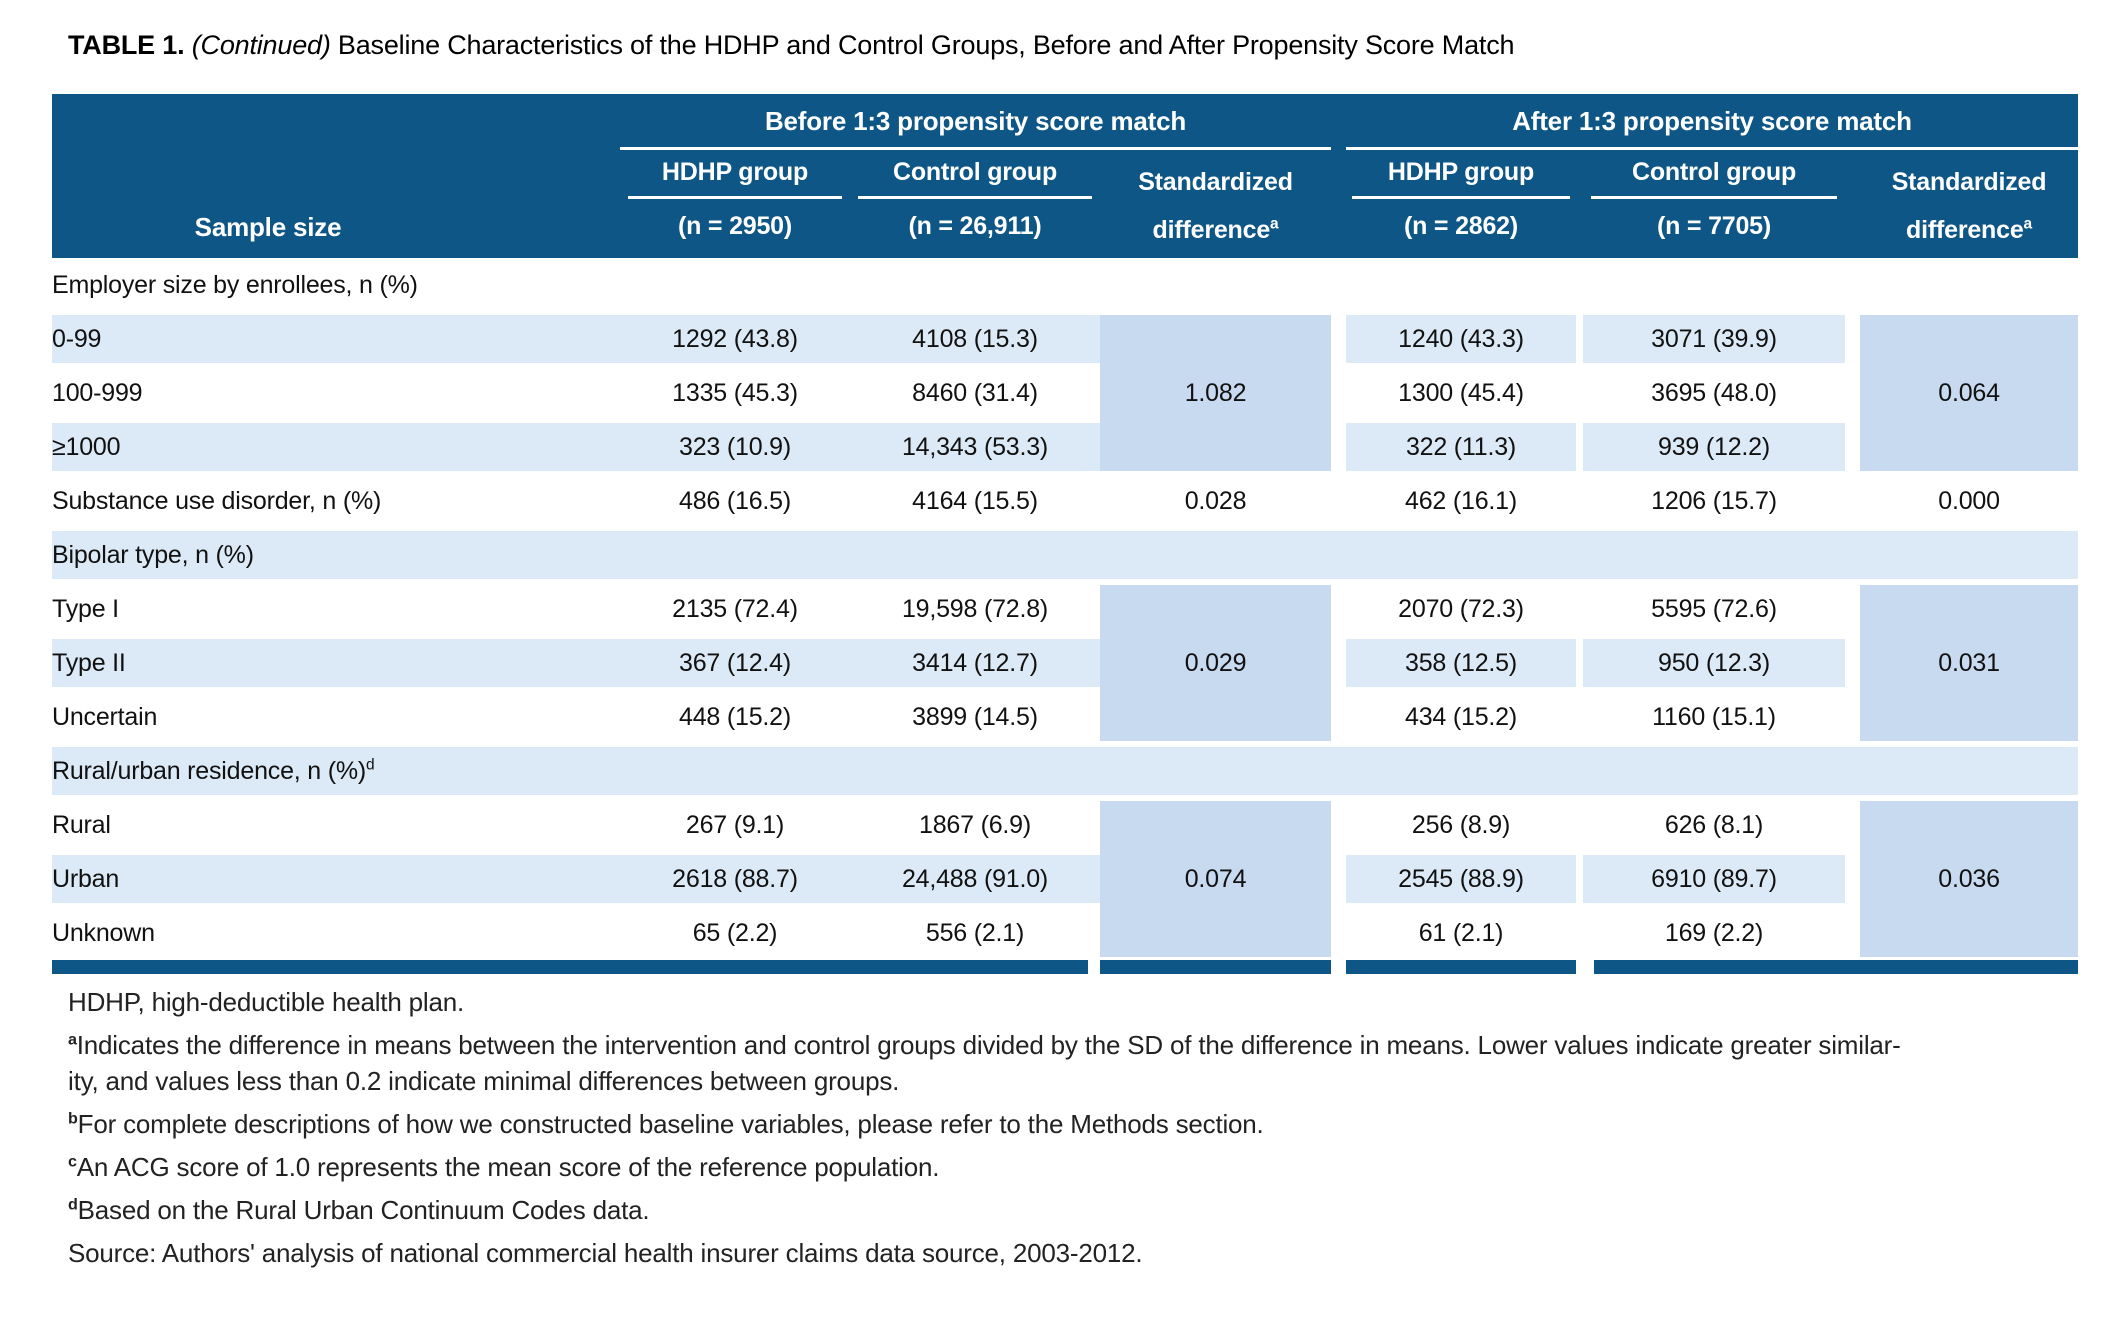 The image size is (2117, 1318). What do you see at coordinates (1461, 933) in the screenshot?
I see `cell-after-hdhp: 61 (2.1)` at bounding box center [1461, 933].